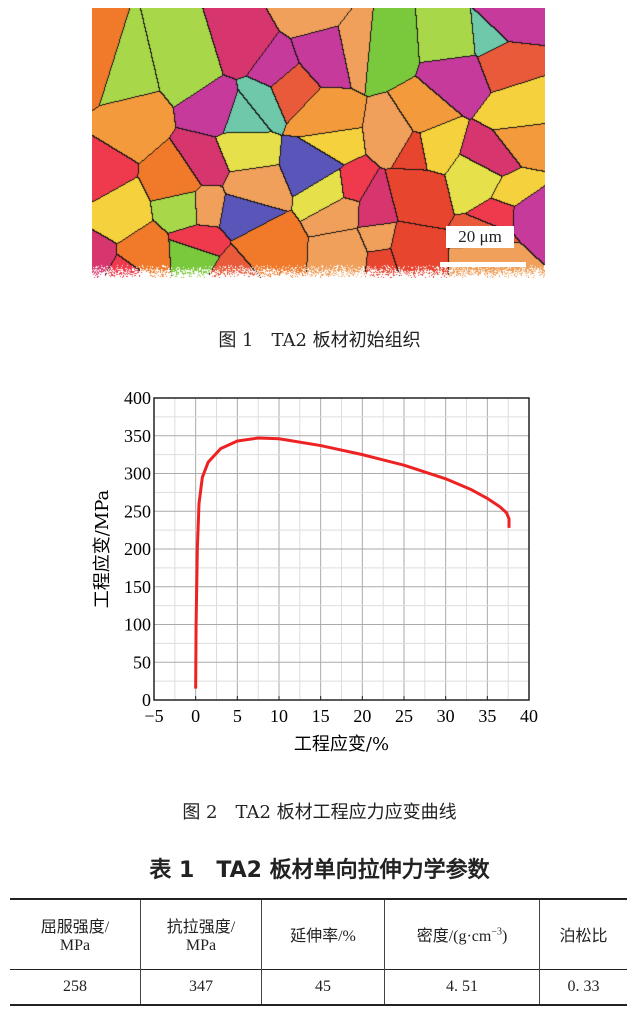 The height and width of the screenshot is (1016, 639). What do you see at coordinates (319, 340) in the screenshot?
I see `figure1-caption: 图 1 TA2 板材初始组织` at bounding box center [319, 340].